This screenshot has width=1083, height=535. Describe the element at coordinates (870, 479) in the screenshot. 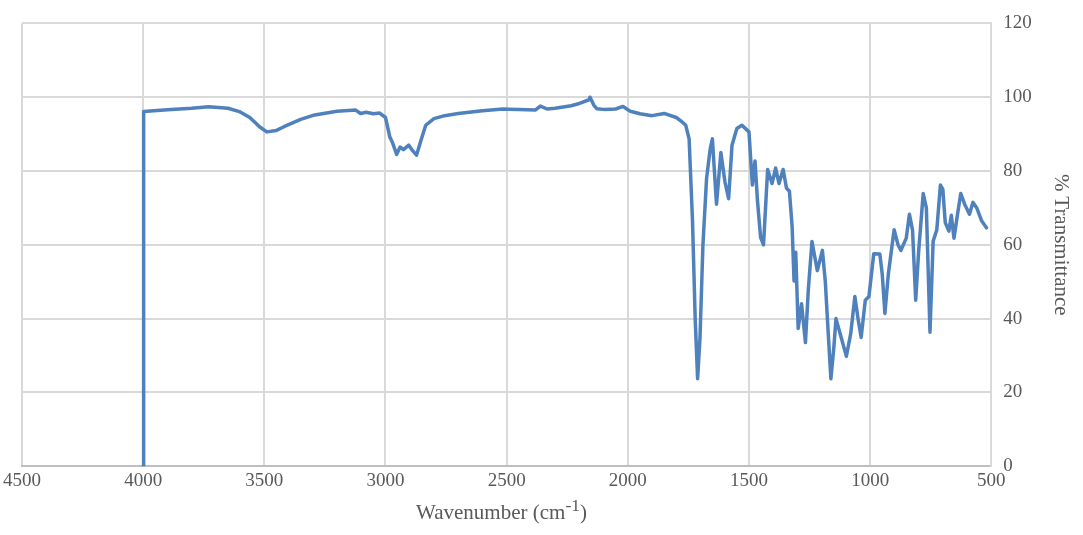

I see `x-tick-label: 1000` at that location.